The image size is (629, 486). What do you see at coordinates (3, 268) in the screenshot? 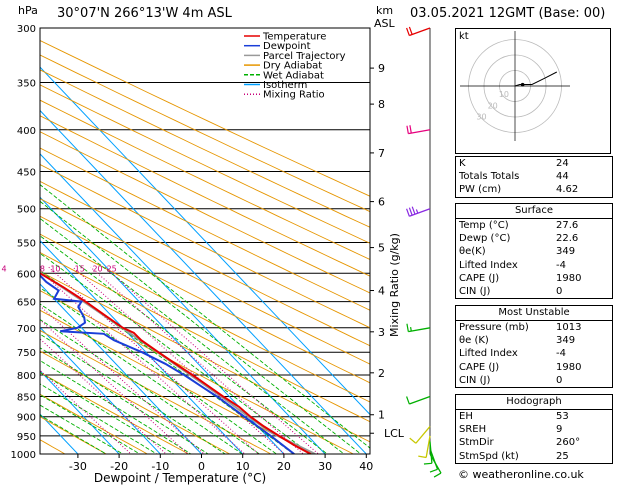
I see `mixing-ratio-label: 4` at bounding box center [3, 268].